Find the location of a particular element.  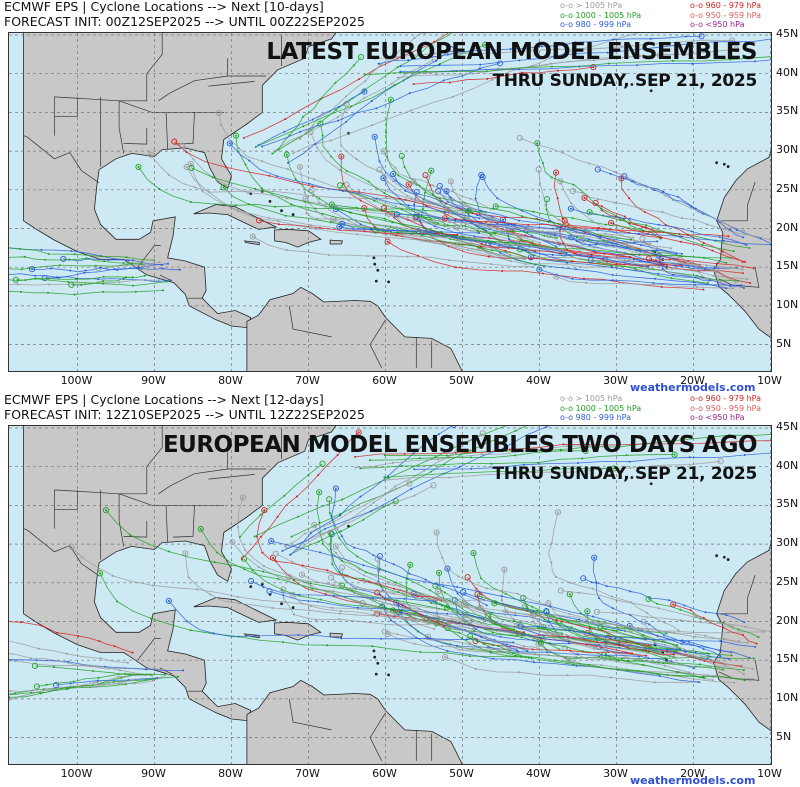

map-headline: LATEST EUROPEAN MODEL ENSEMBLES is located at coordinates (511, 52).